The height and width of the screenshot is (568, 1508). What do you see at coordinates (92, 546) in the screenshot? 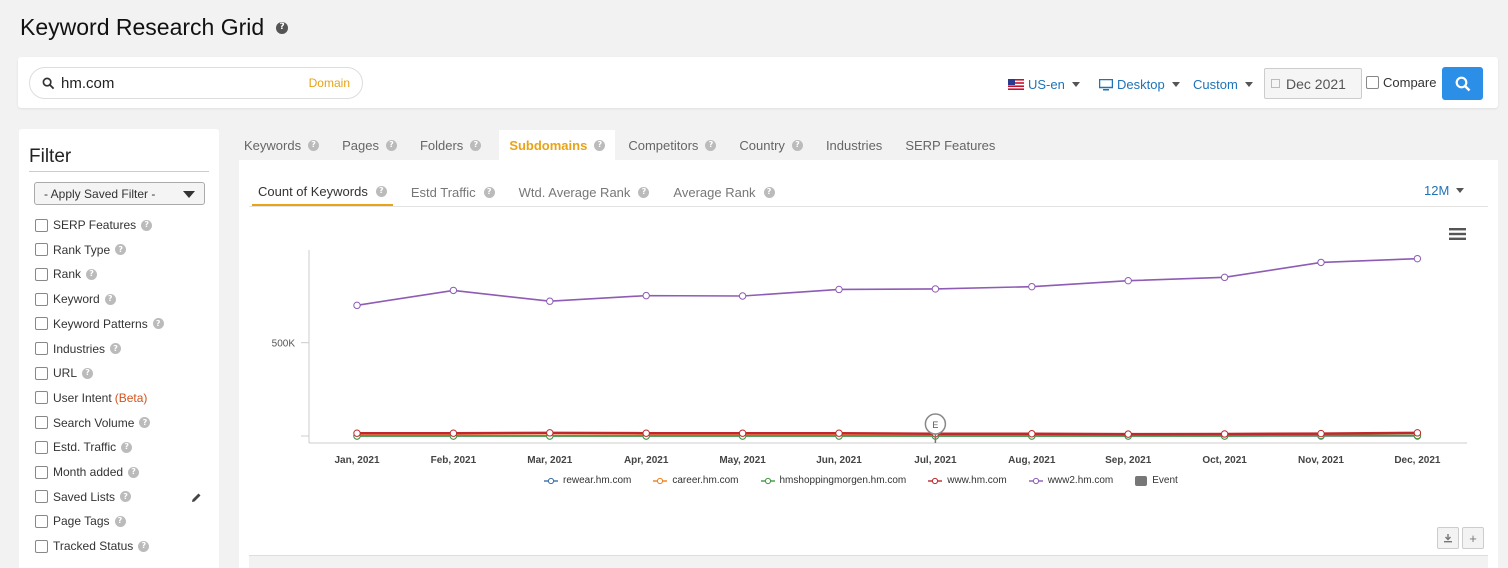
I see `filter-item: Tracked Status?` at bounding box center [92, 546].